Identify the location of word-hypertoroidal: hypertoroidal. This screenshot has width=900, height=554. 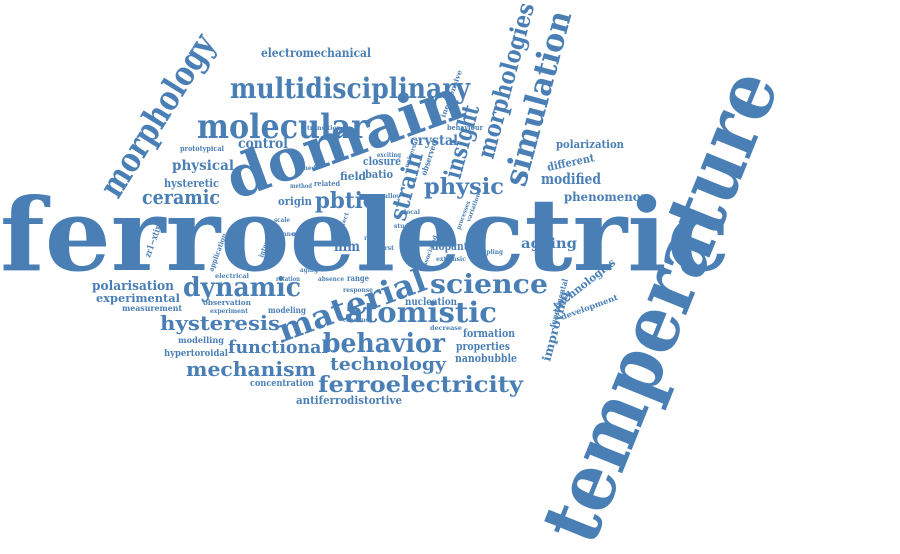
(196, 354).